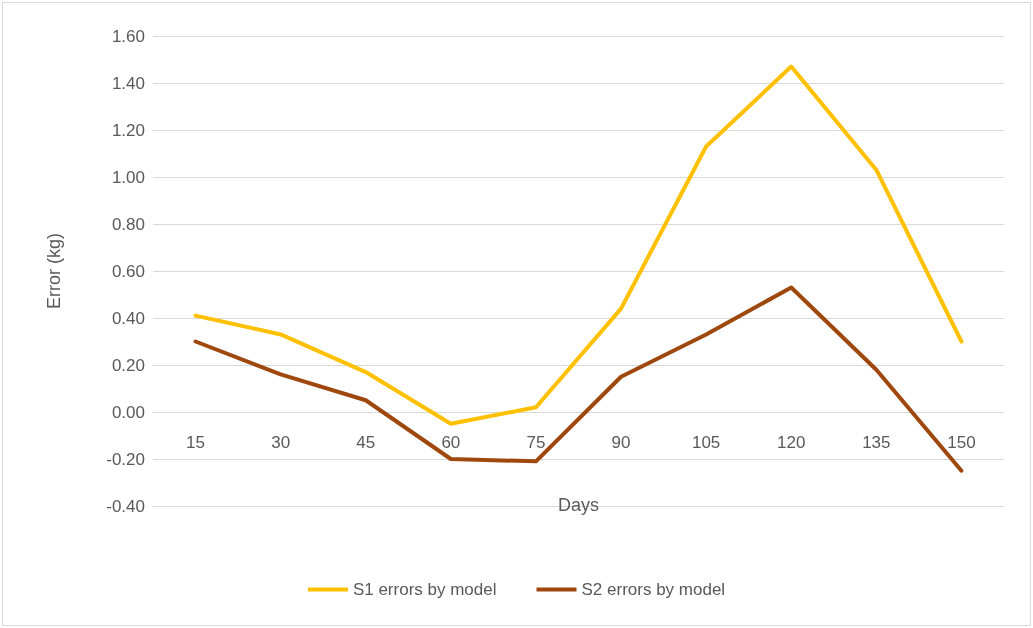 This screenshot has height=628, width=1033. Describe the element at coordinates (128, 177) in the screenshot. I see `y-tick-label: 1.00` at that location.